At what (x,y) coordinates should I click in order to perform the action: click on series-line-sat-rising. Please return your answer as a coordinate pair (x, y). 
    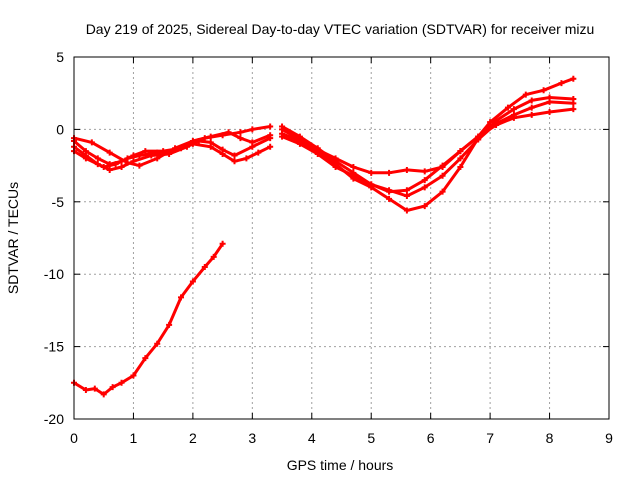
    Looking at the image, I should click on (148, 319).